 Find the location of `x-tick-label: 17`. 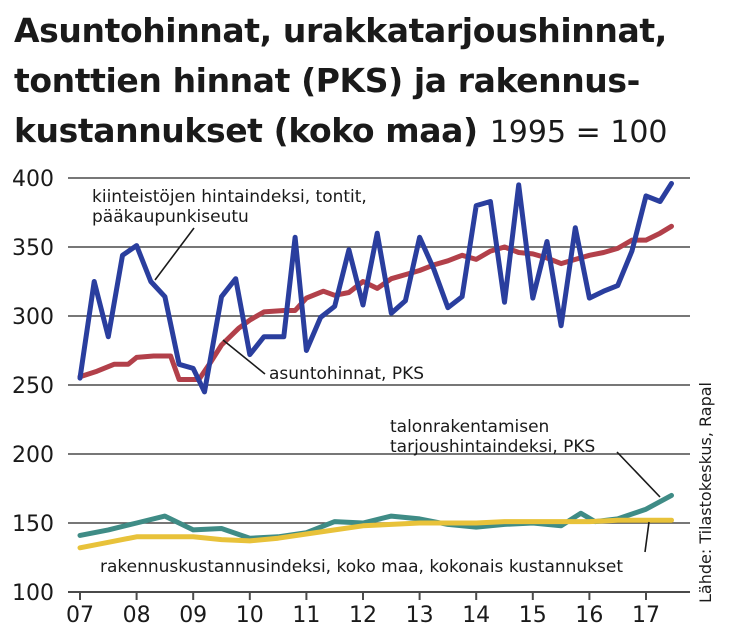

x-tick-label: 17 is located at coordinates (646, 615).